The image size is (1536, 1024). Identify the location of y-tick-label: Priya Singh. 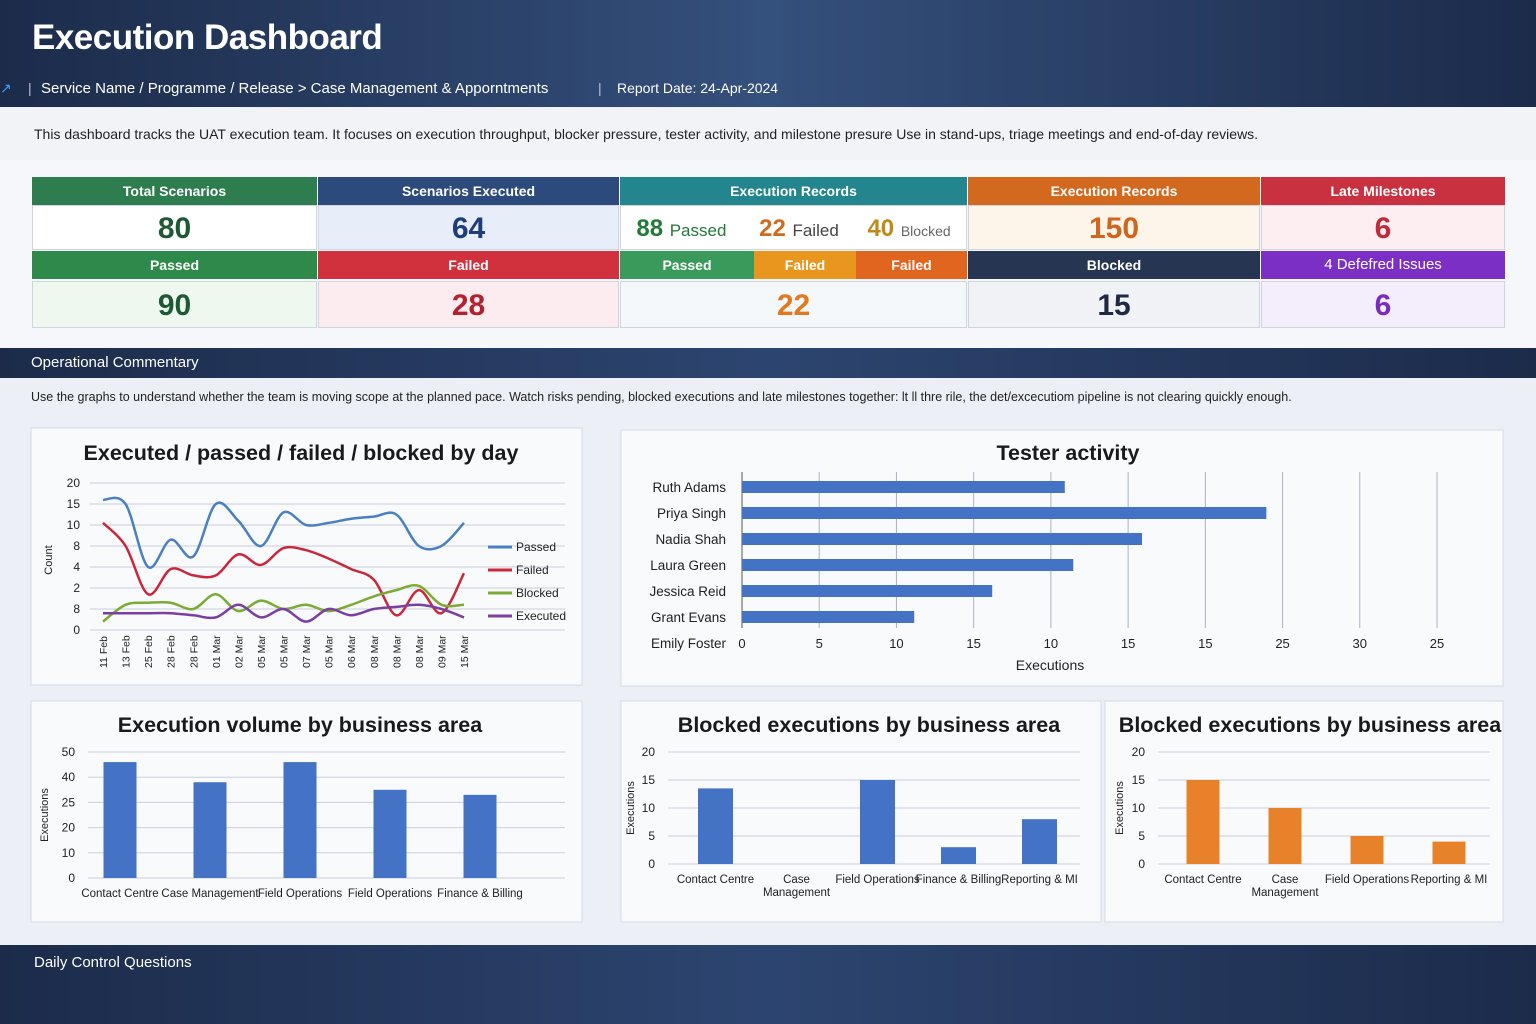
(691, 513).